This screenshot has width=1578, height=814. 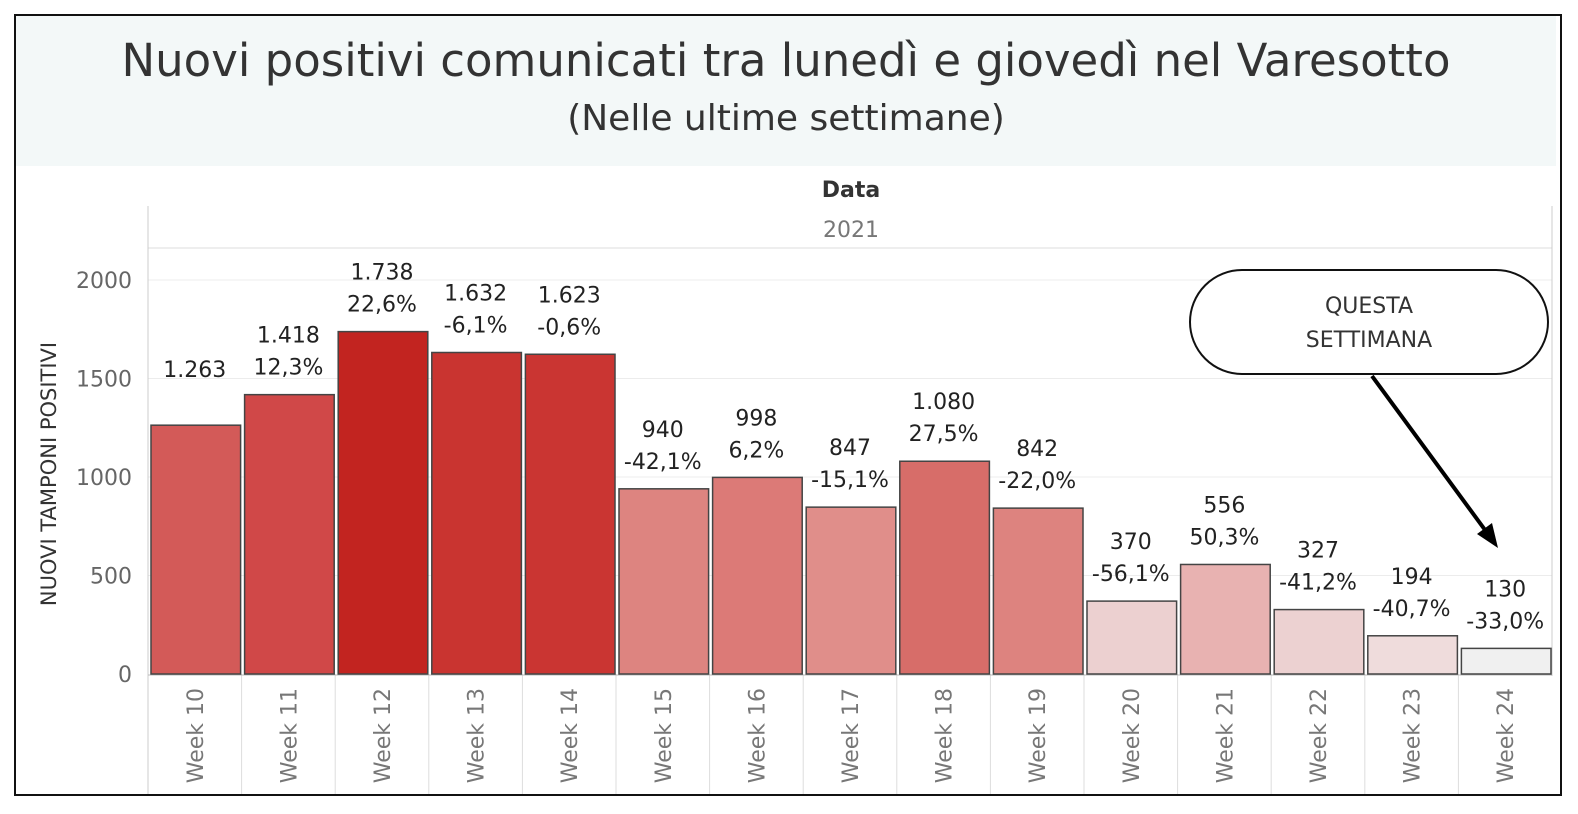 I want to click on change-label: -41,2%, so click(x=1318, y=583).